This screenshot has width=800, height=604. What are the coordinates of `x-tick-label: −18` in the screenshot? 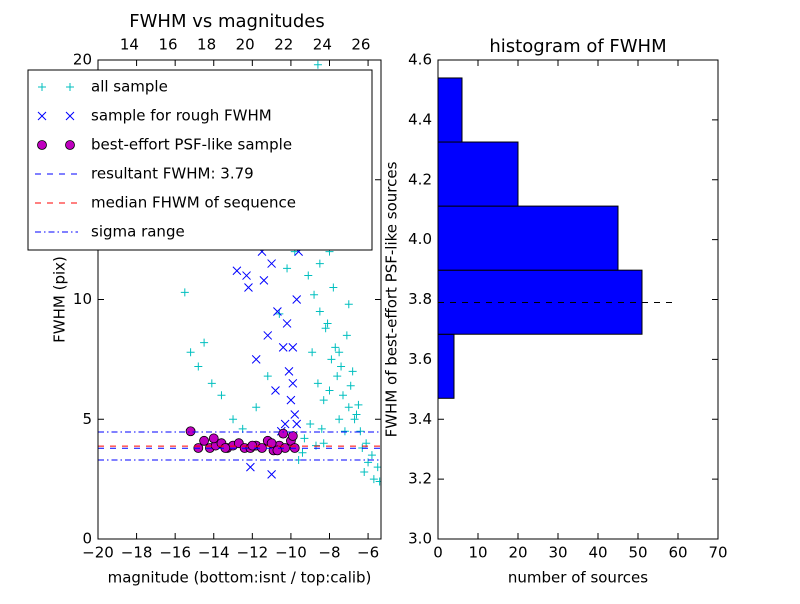 It's located at (137, 553).